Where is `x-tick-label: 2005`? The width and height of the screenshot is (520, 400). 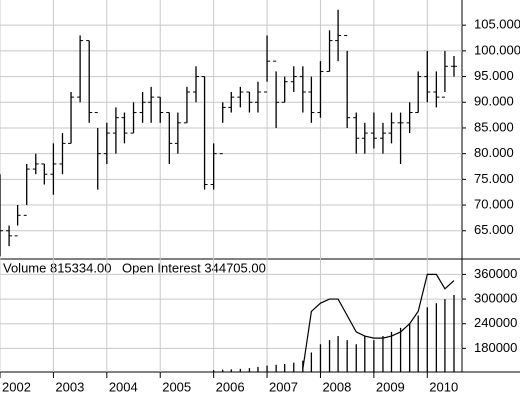 x-tick-label: 2005 is located at coordinates (176, 386).